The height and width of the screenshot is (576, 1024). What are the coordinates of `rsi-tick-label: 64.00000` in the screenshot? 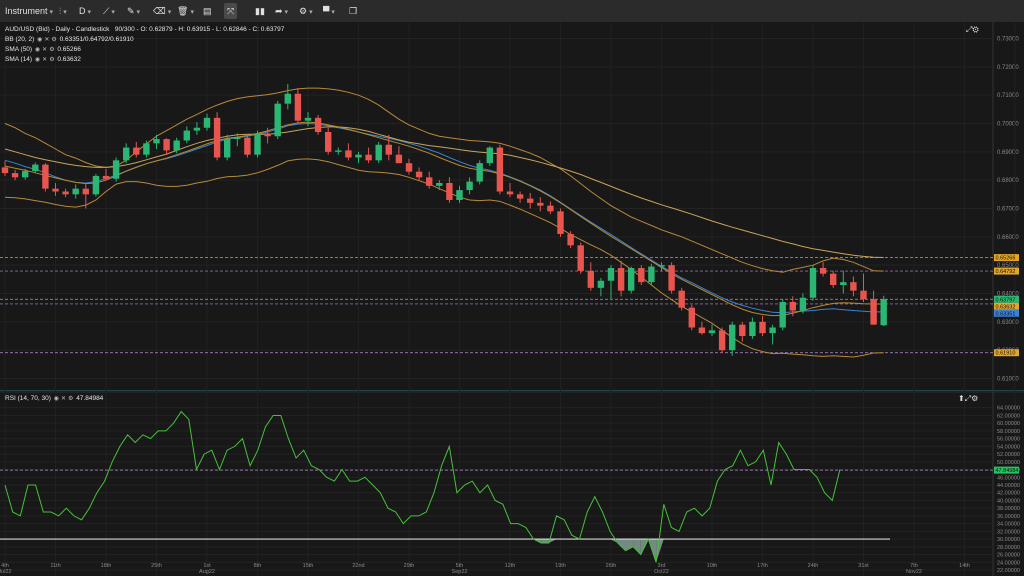 It's located at (1008, 409).